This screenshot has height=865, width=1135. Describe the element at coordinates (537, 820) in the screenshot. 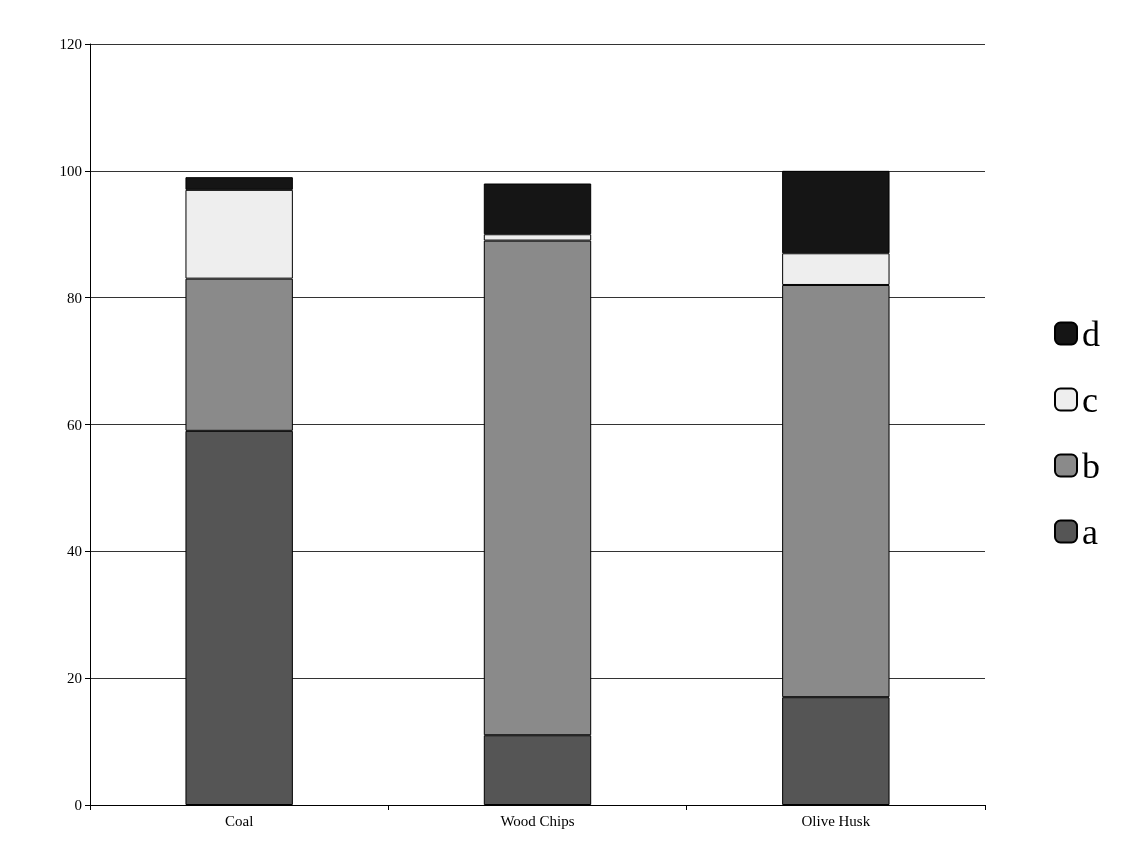

I see `x-tick-label: Wood Chips` at that location.